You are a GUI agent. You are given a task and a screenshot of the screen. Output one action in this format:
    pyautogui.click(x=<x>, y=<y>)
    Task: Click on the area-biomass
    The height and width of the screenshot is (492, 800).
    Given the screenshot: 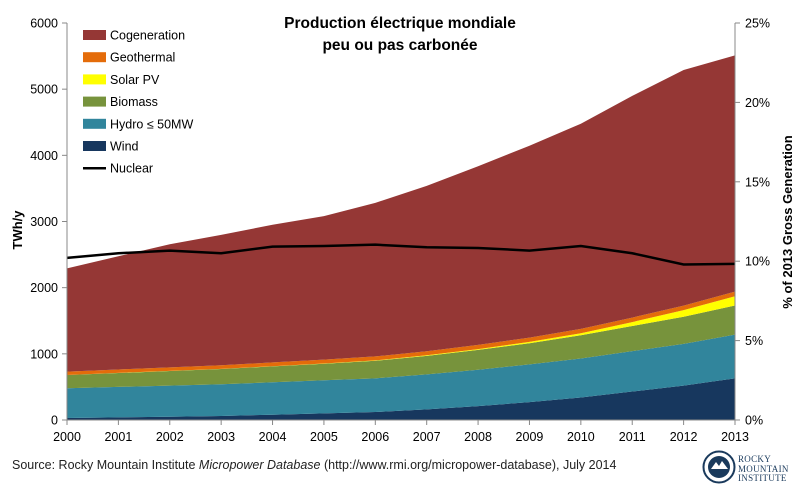 What is the action you would take?
    pyautogui.click(x=401, y=347)
    